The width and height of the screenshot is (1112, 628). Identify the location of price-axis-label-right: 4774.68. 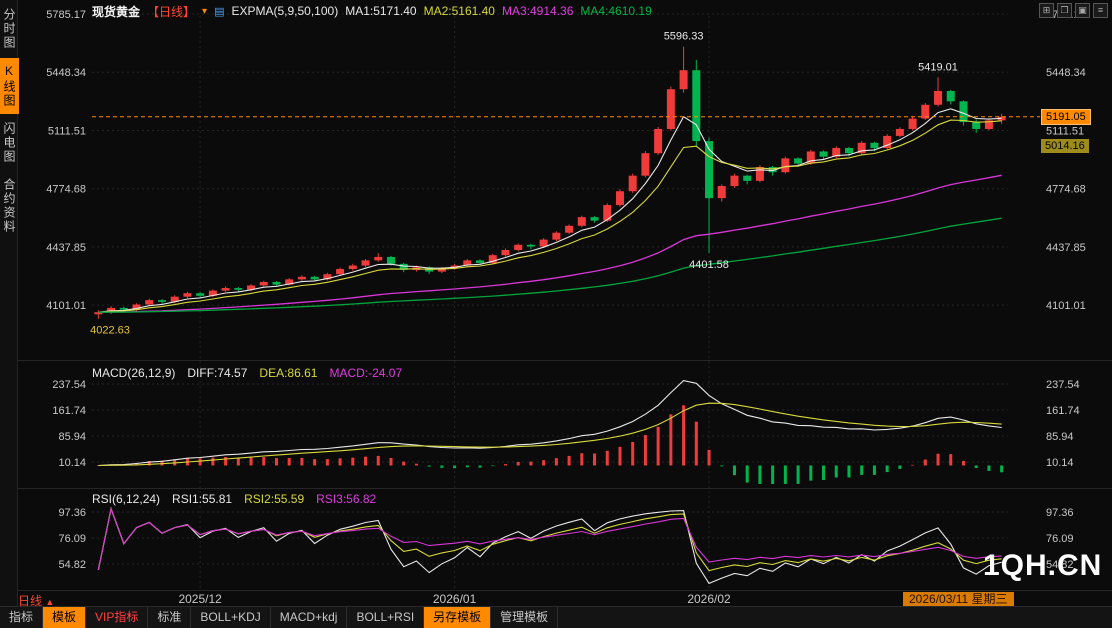
(1066, 190).